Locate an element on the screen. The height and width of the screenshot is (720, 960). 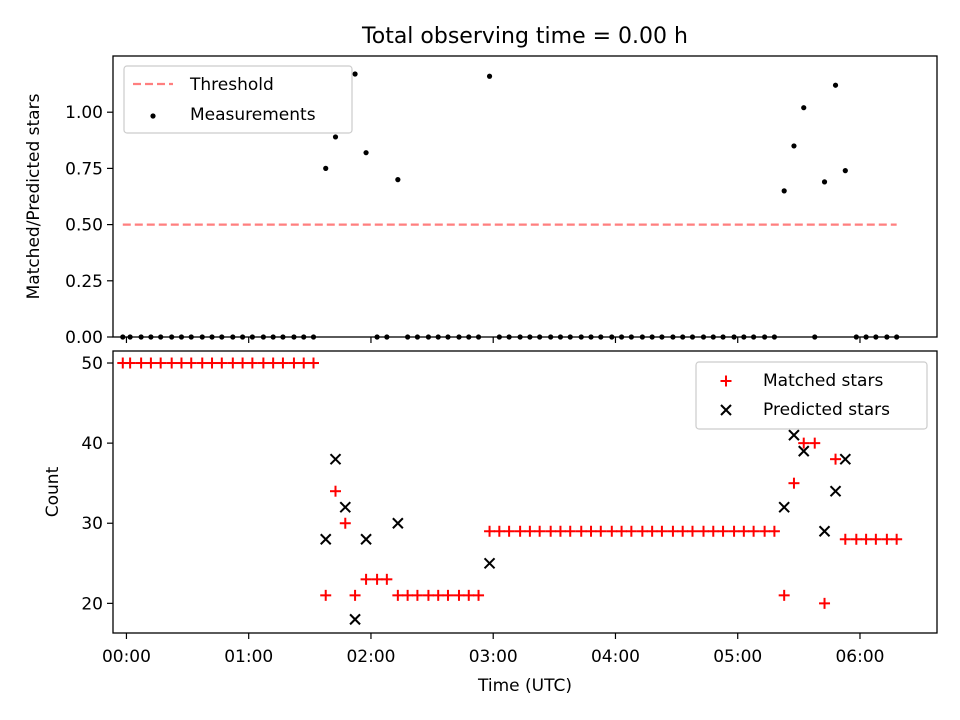
x-tick-label: 03:00 is located at coordinates (493, 657).